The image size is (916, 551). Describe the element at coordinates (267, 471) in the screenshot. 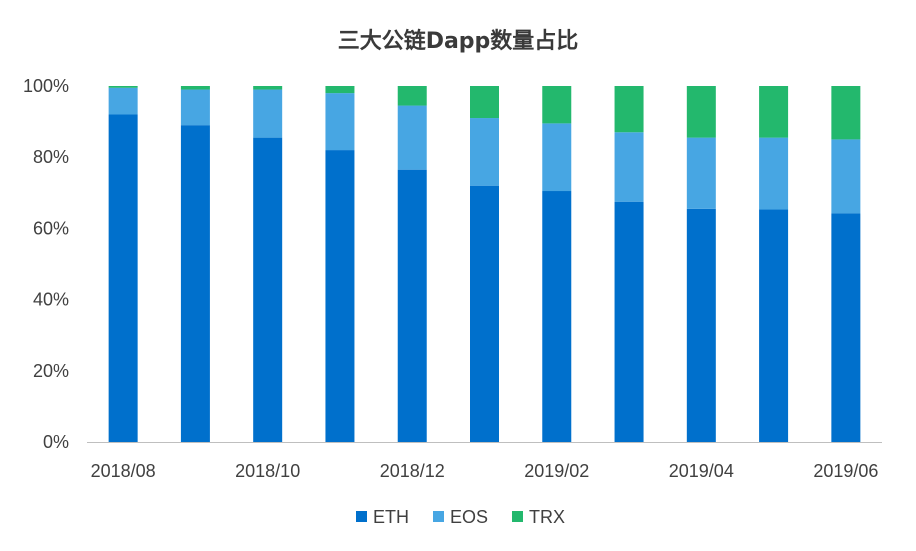

I see `x-tick-label: 2018/10` at that location.